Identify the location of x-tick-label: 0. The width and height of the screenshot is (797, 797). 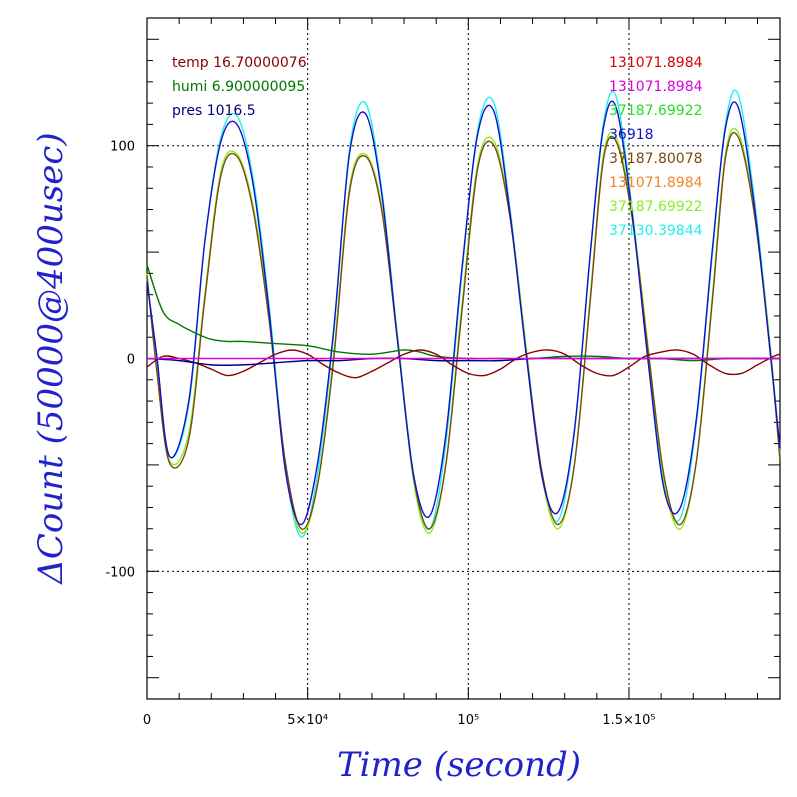
(147, 720).